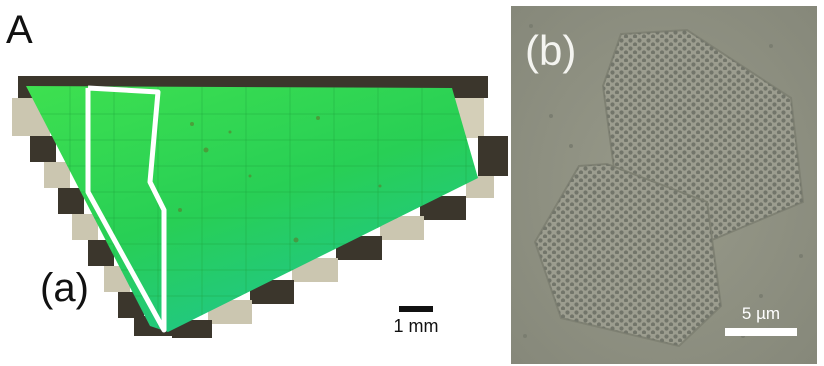  I want to click on scale-bar-mm: 1 mm, so click(416, 321).